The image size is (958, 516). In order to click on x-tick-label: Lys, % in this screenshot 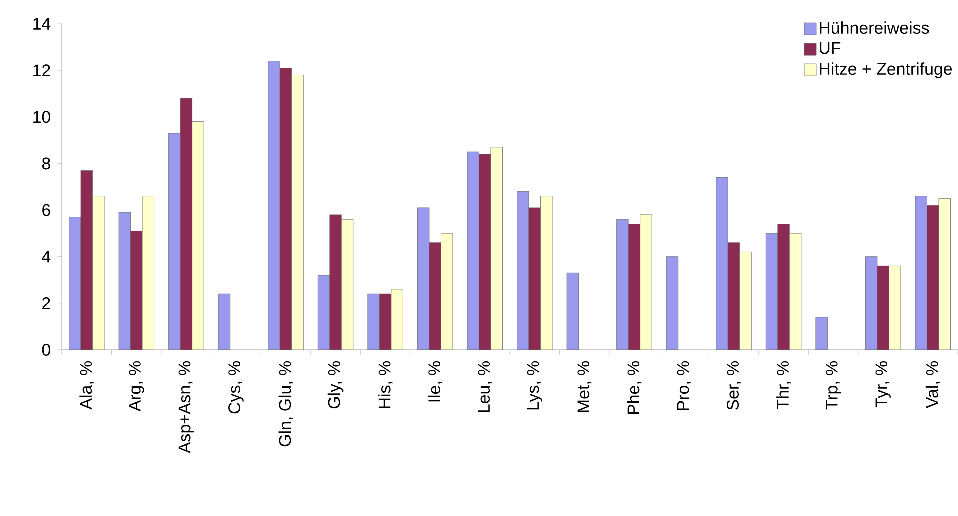, I will do `click(535, 385)`.